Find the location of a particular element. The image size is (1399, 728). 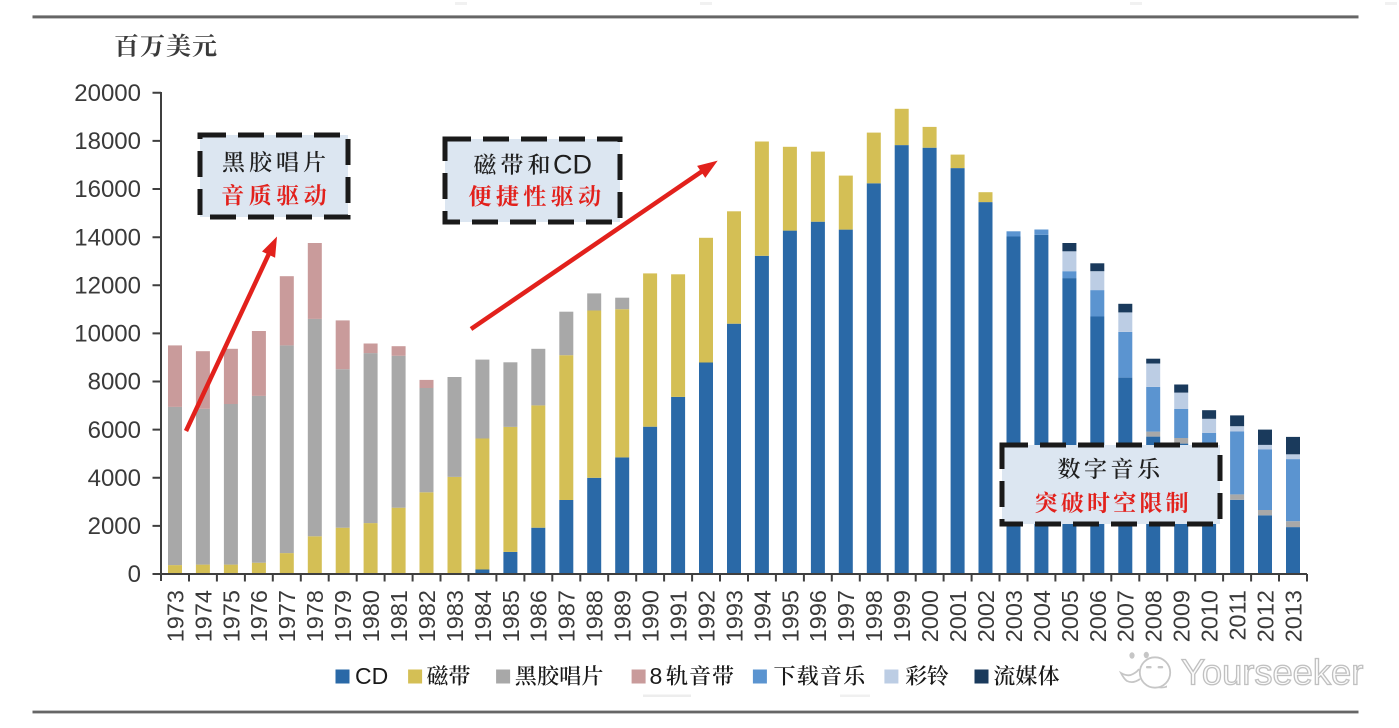

svg-text: 1987 is located at coordinates (567, 616).